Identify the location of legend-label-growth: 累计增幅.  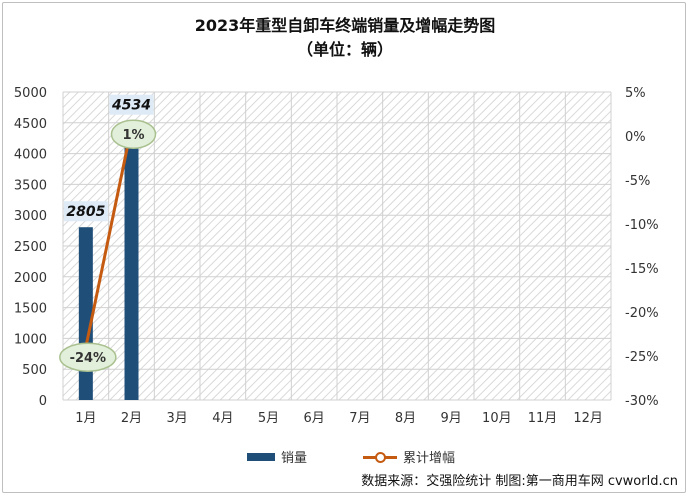
(429, 458).